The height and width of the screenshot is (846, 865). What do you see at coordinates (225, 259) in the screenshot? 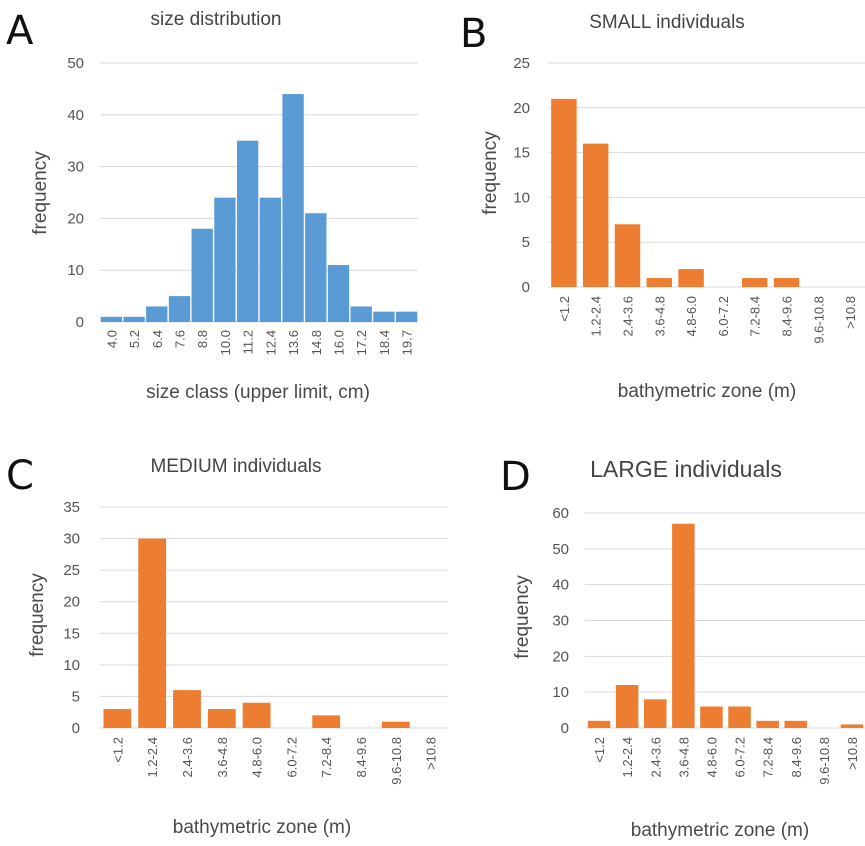
I see `bar-10.0` at bounding box center [225, 259].